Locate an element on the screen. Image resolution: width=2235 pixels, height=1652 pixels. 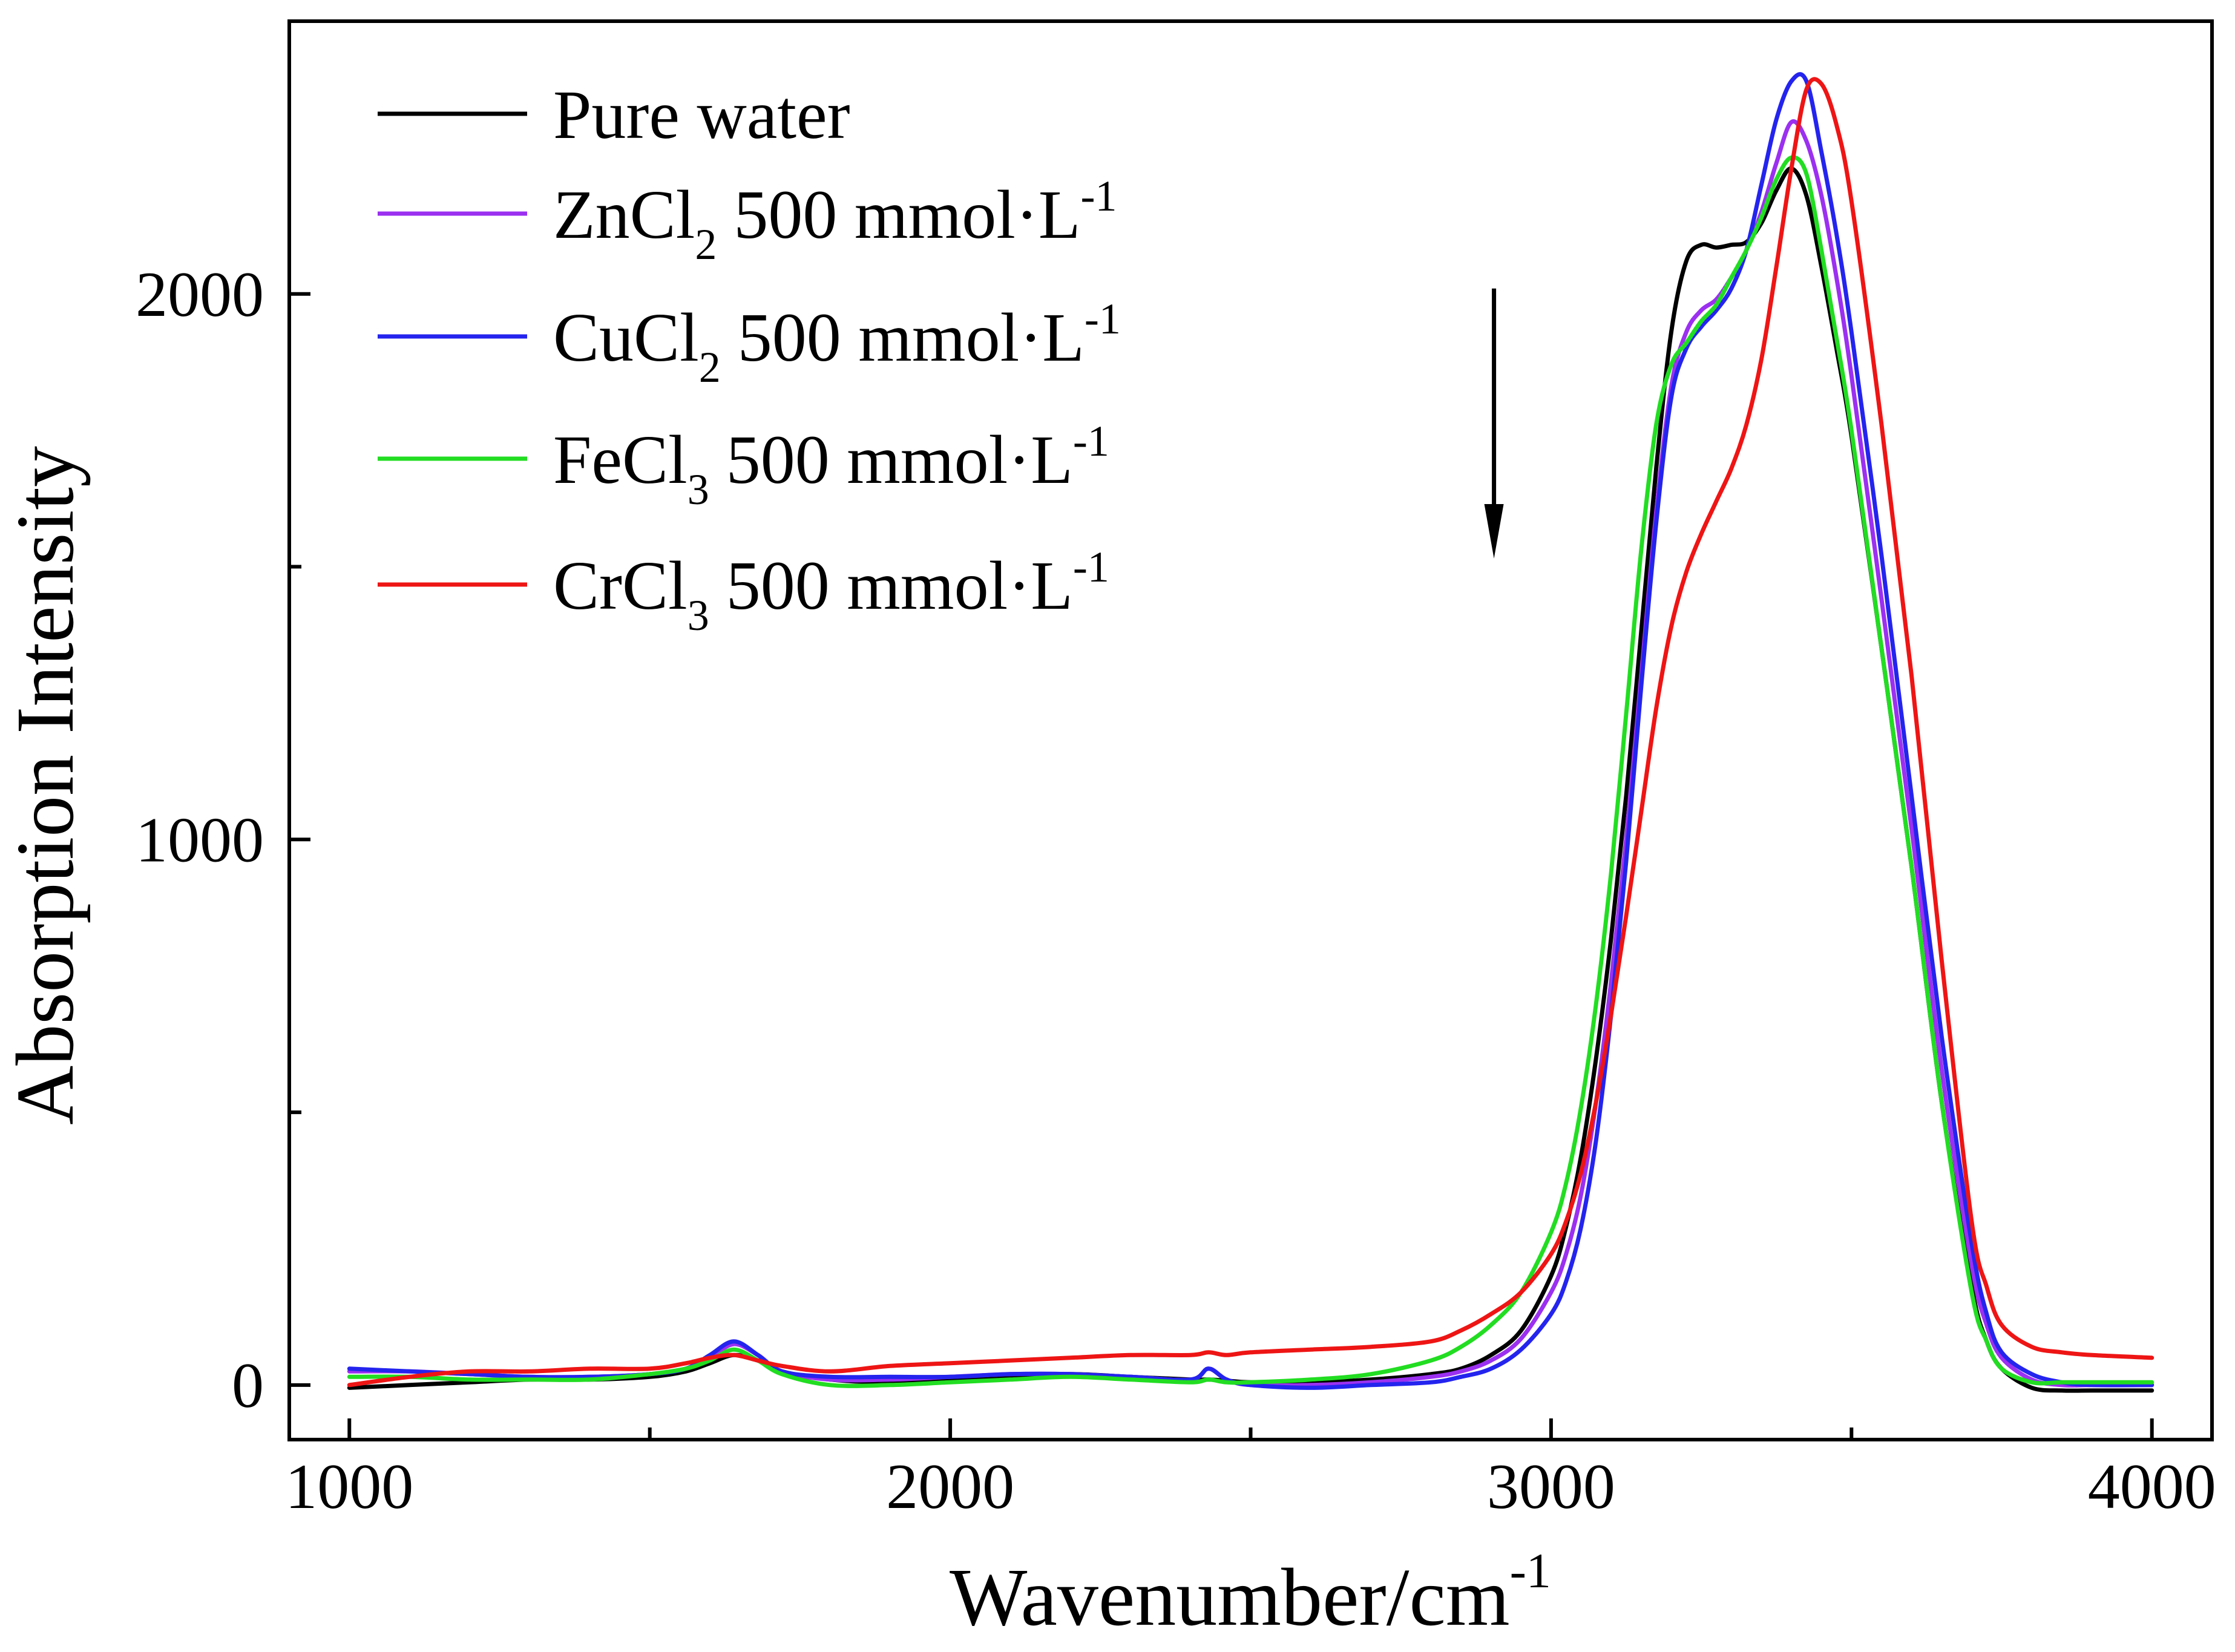
y-axis-label: Absorption Intensity is located at coordinates (46, 785).